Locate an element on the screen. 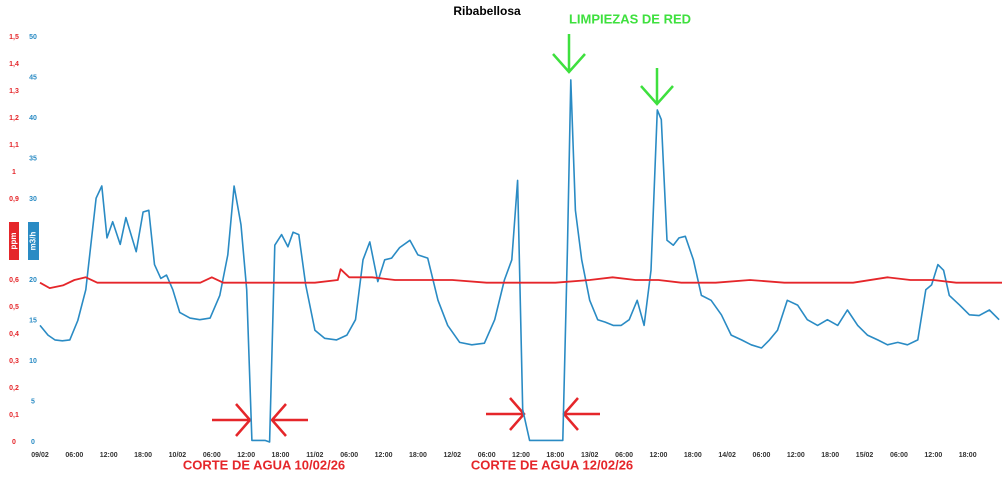  x-tick-label: 09/02 is located at coordinates (40, 455).